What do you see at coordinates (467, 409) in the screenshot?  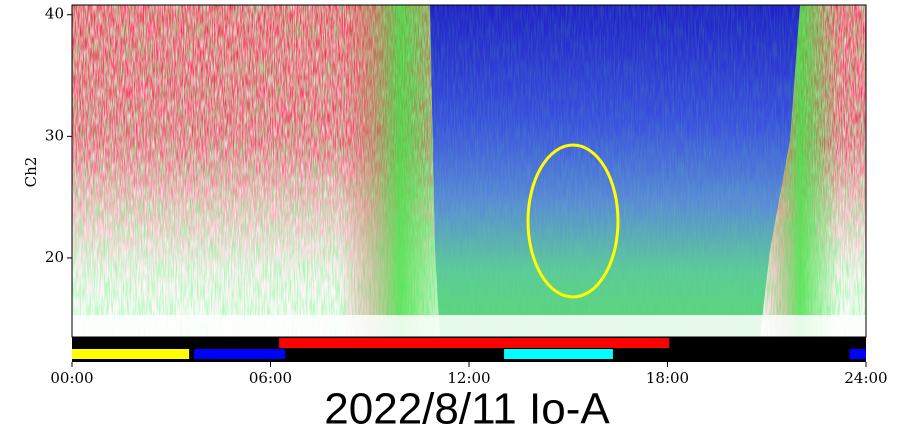 I see `chart-title: 2022/8/11 Io-A` at bounding box center [467, 409].